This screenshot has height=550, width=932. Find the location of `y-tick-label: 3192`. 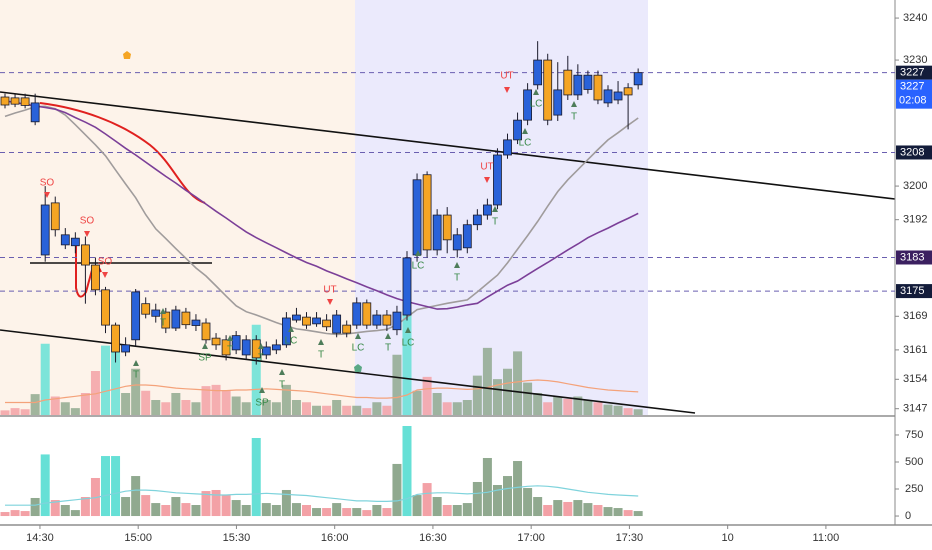

y-tick-label: 3192 is located at coordinates (915, 220).